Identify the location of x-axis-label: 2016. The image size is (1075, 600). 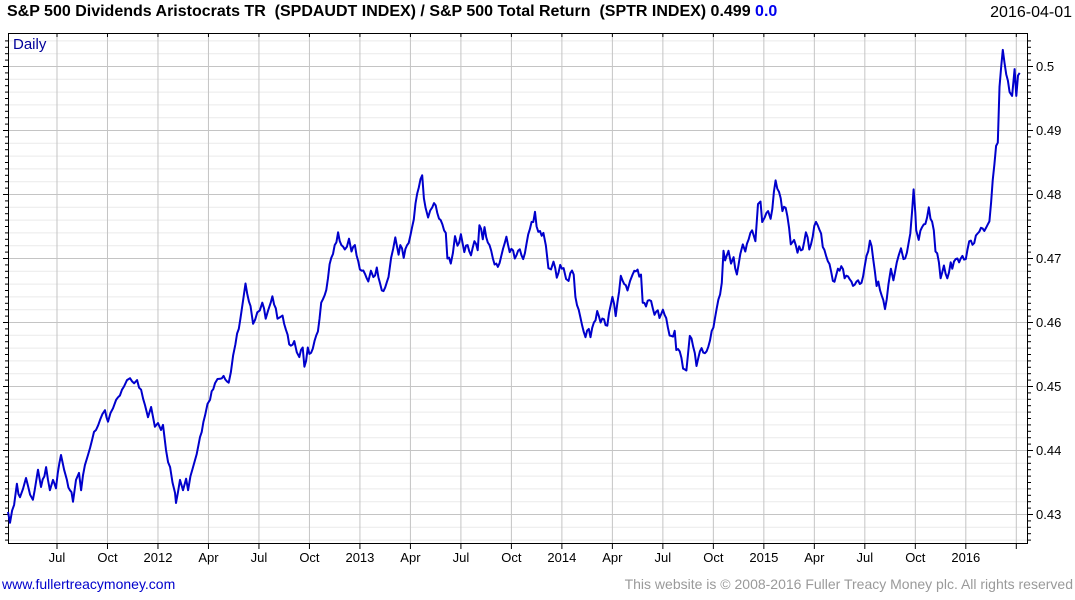
(966, 557).